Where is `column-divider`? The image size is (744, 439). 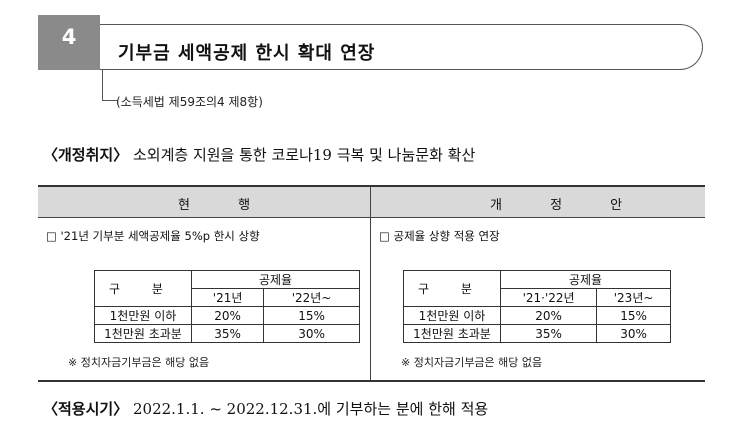 column-divider is located at coordinates (370, 283).